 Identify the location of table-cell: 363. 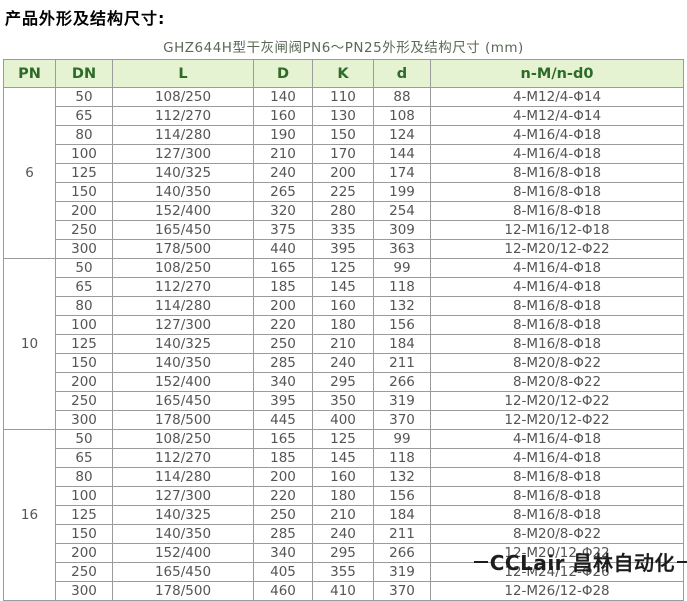
(402, 249).